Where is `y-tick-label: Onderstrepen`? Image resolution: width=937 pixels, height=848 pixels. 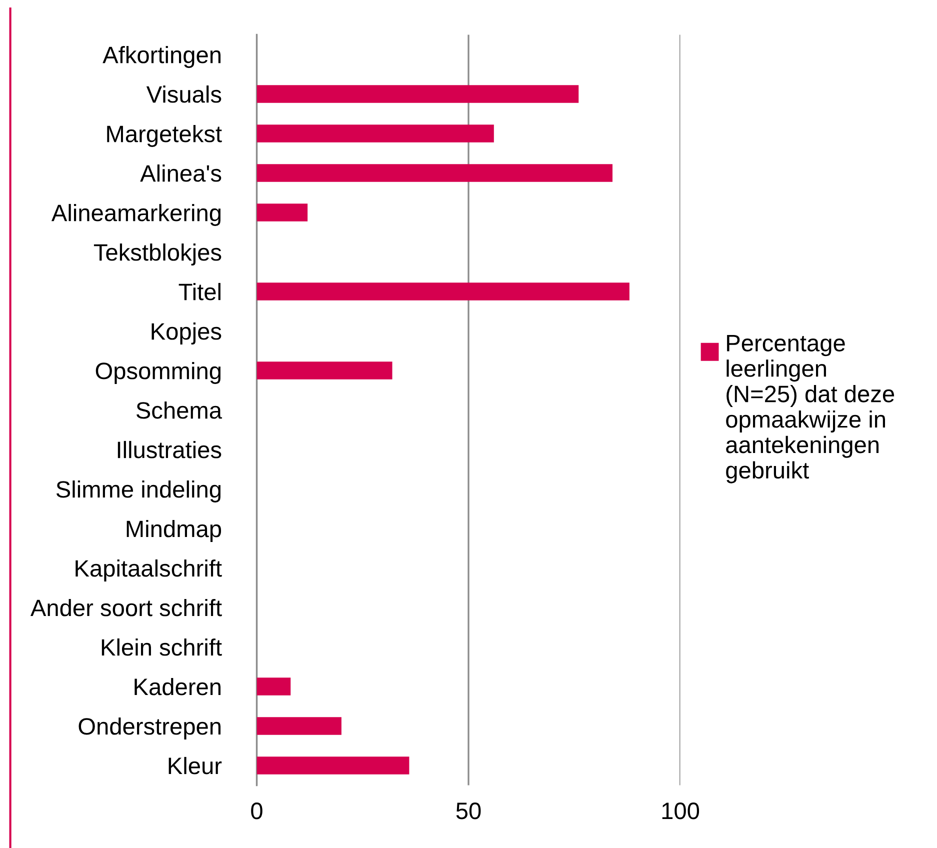 y-tick-label: Onderstrepen is located at coordinates (149, 728).